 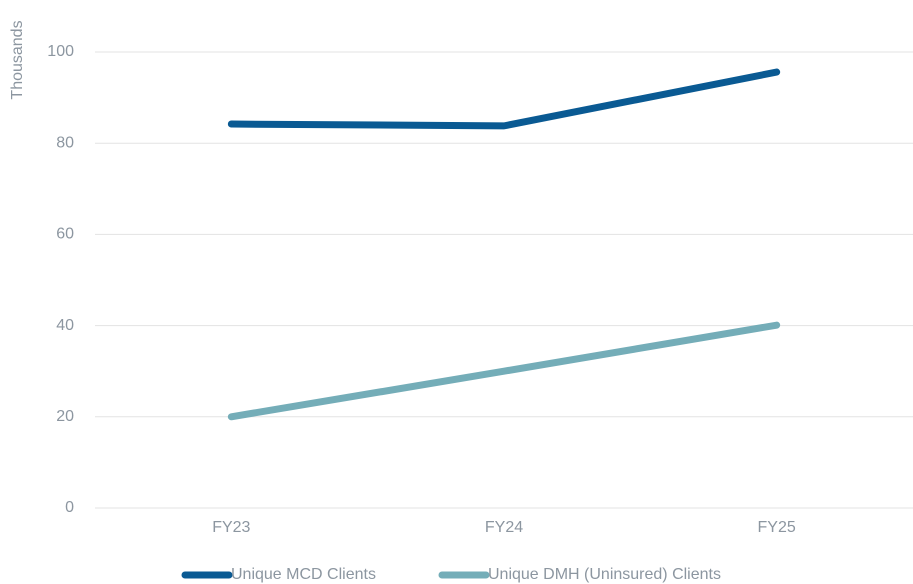 I want to click on legend-label: Unique MCD Clients, so click(x=303, y=574).